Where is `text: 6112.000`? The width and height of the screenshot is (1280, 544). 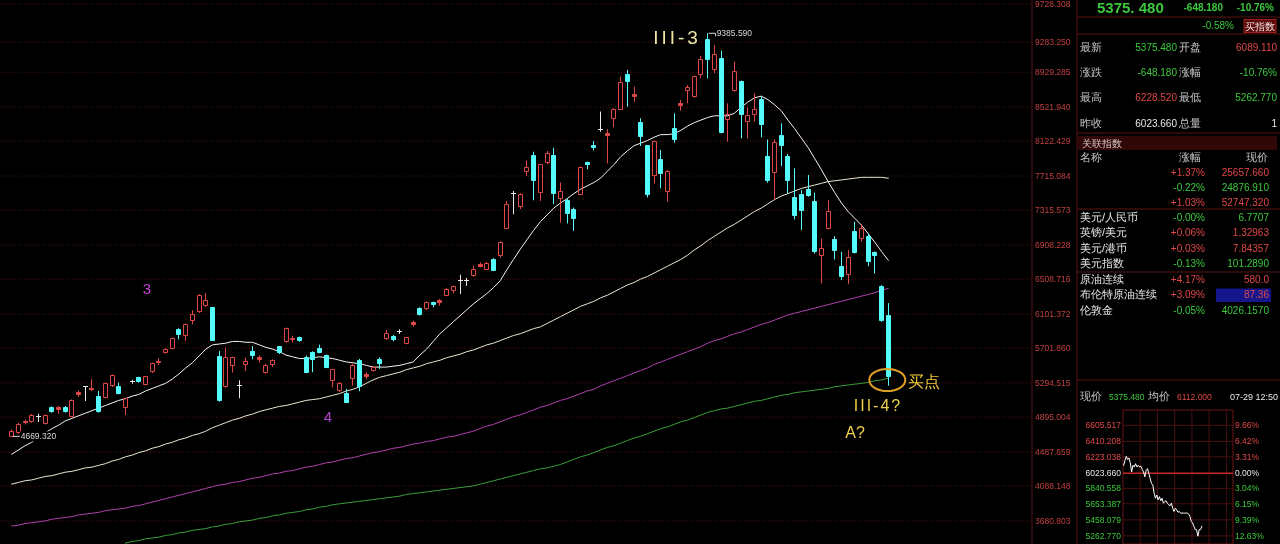
text: 6112.000 is located at coordinates (1195, 397).